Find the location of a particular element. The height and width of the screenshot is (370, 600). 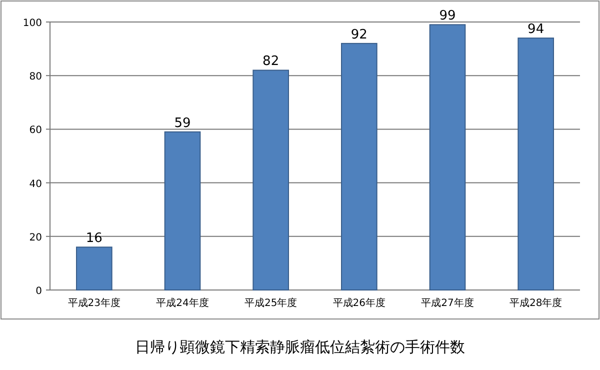

x-tick-label: 平成28年度 is located at coordinates (535, 303).